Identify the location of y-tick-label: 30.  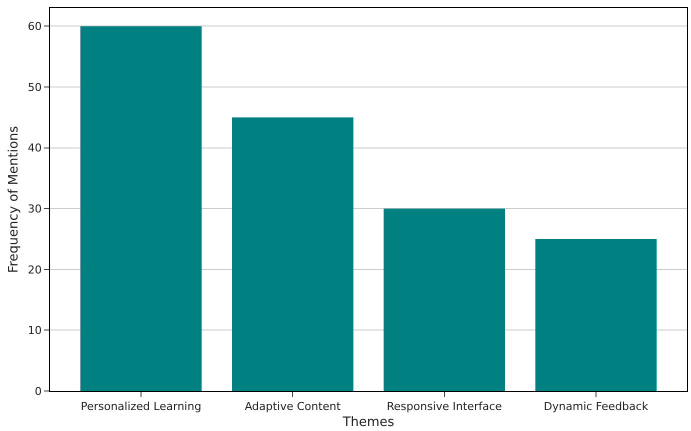
(35, 209).